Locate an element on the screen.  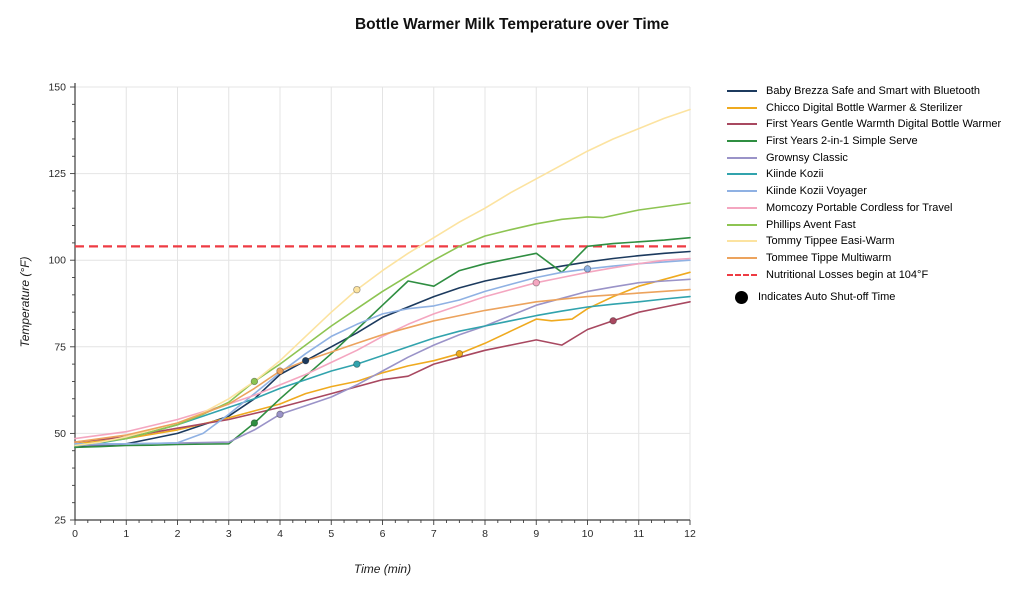
legend-label-phillips-avent-fast: Phillips Avent Fast is located at coordinates (811, 224).